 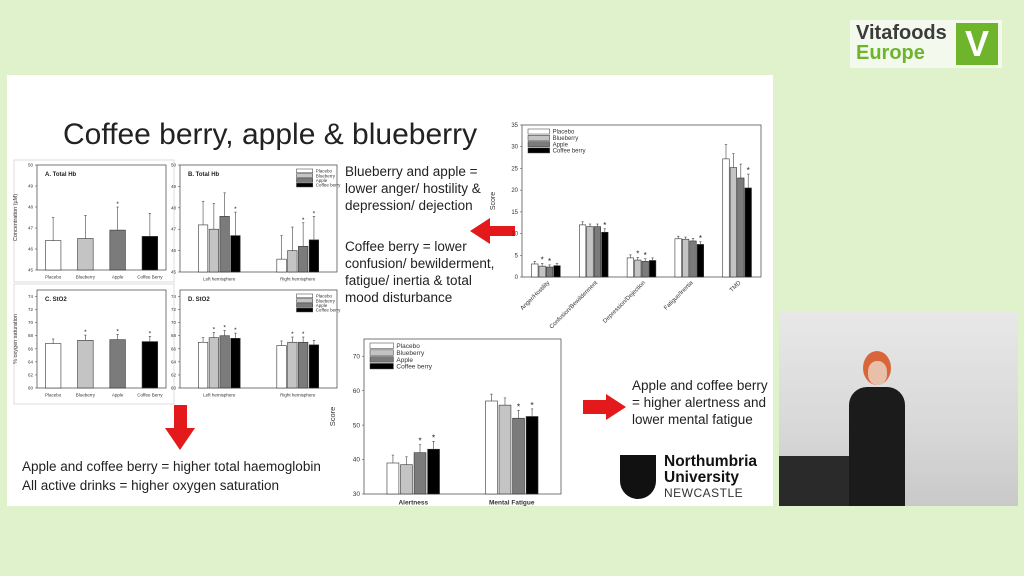 What do you see at coordinates (270, 134) in the screenshot?
I see `slide-title: Coffee berry, apple & blueberry` at bounding box center [270, 134].